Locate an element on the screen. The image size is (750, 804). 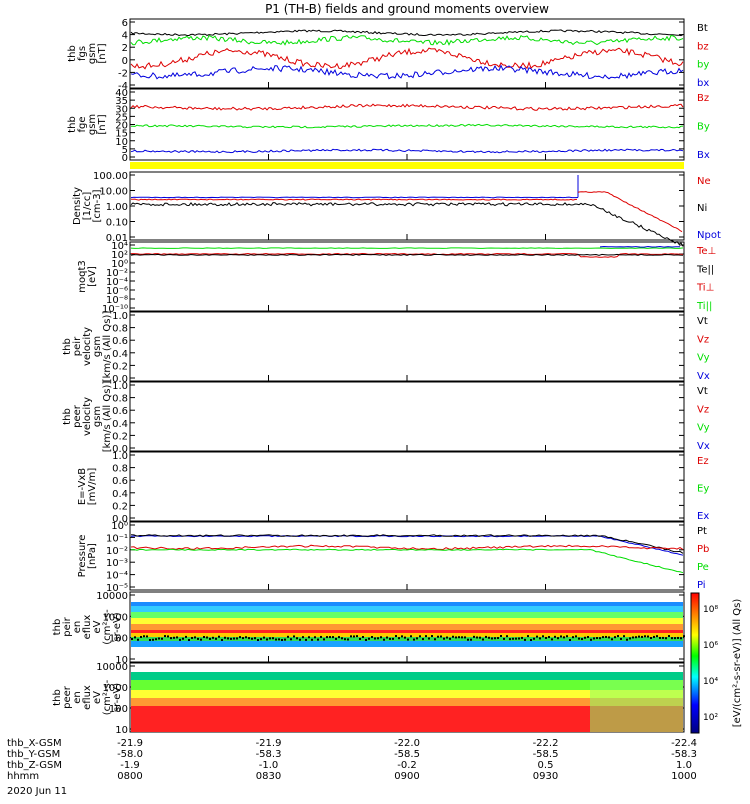
y-axis-label: velocity is located at coordinates (87, 346).